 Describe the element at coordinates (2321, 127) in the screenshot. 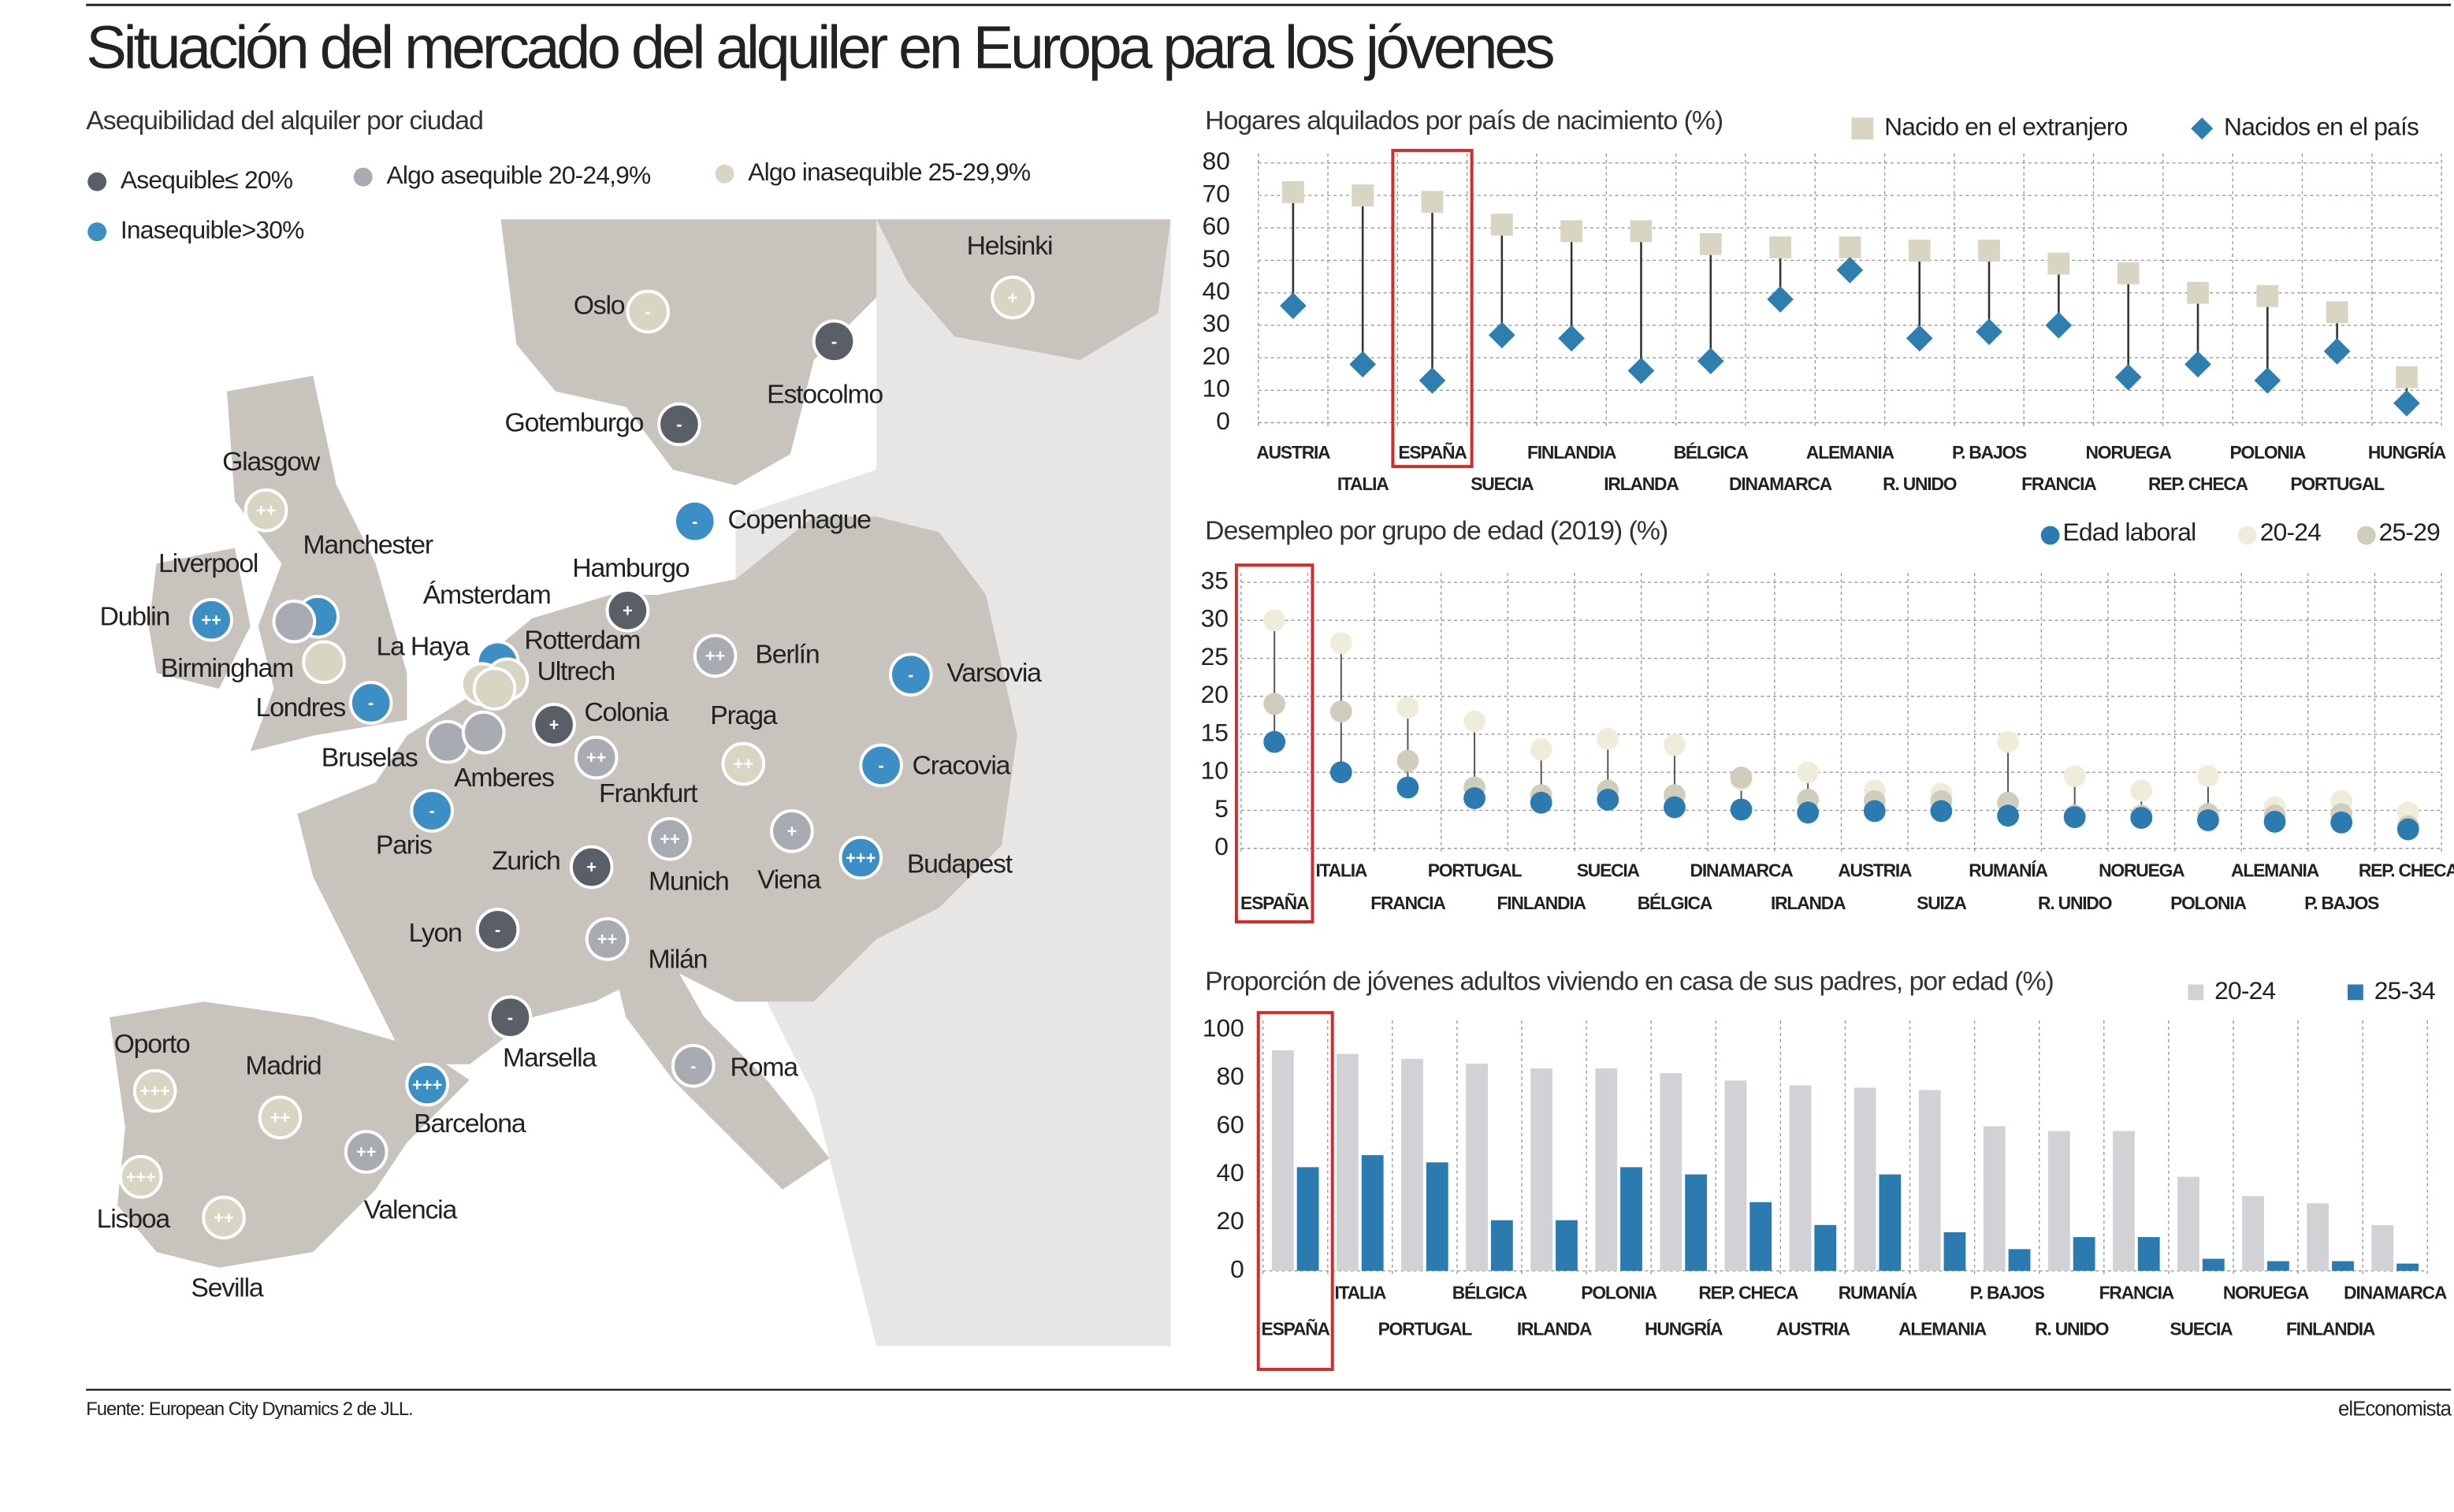

I see `legend-label: Nacidos en el país` at that location.